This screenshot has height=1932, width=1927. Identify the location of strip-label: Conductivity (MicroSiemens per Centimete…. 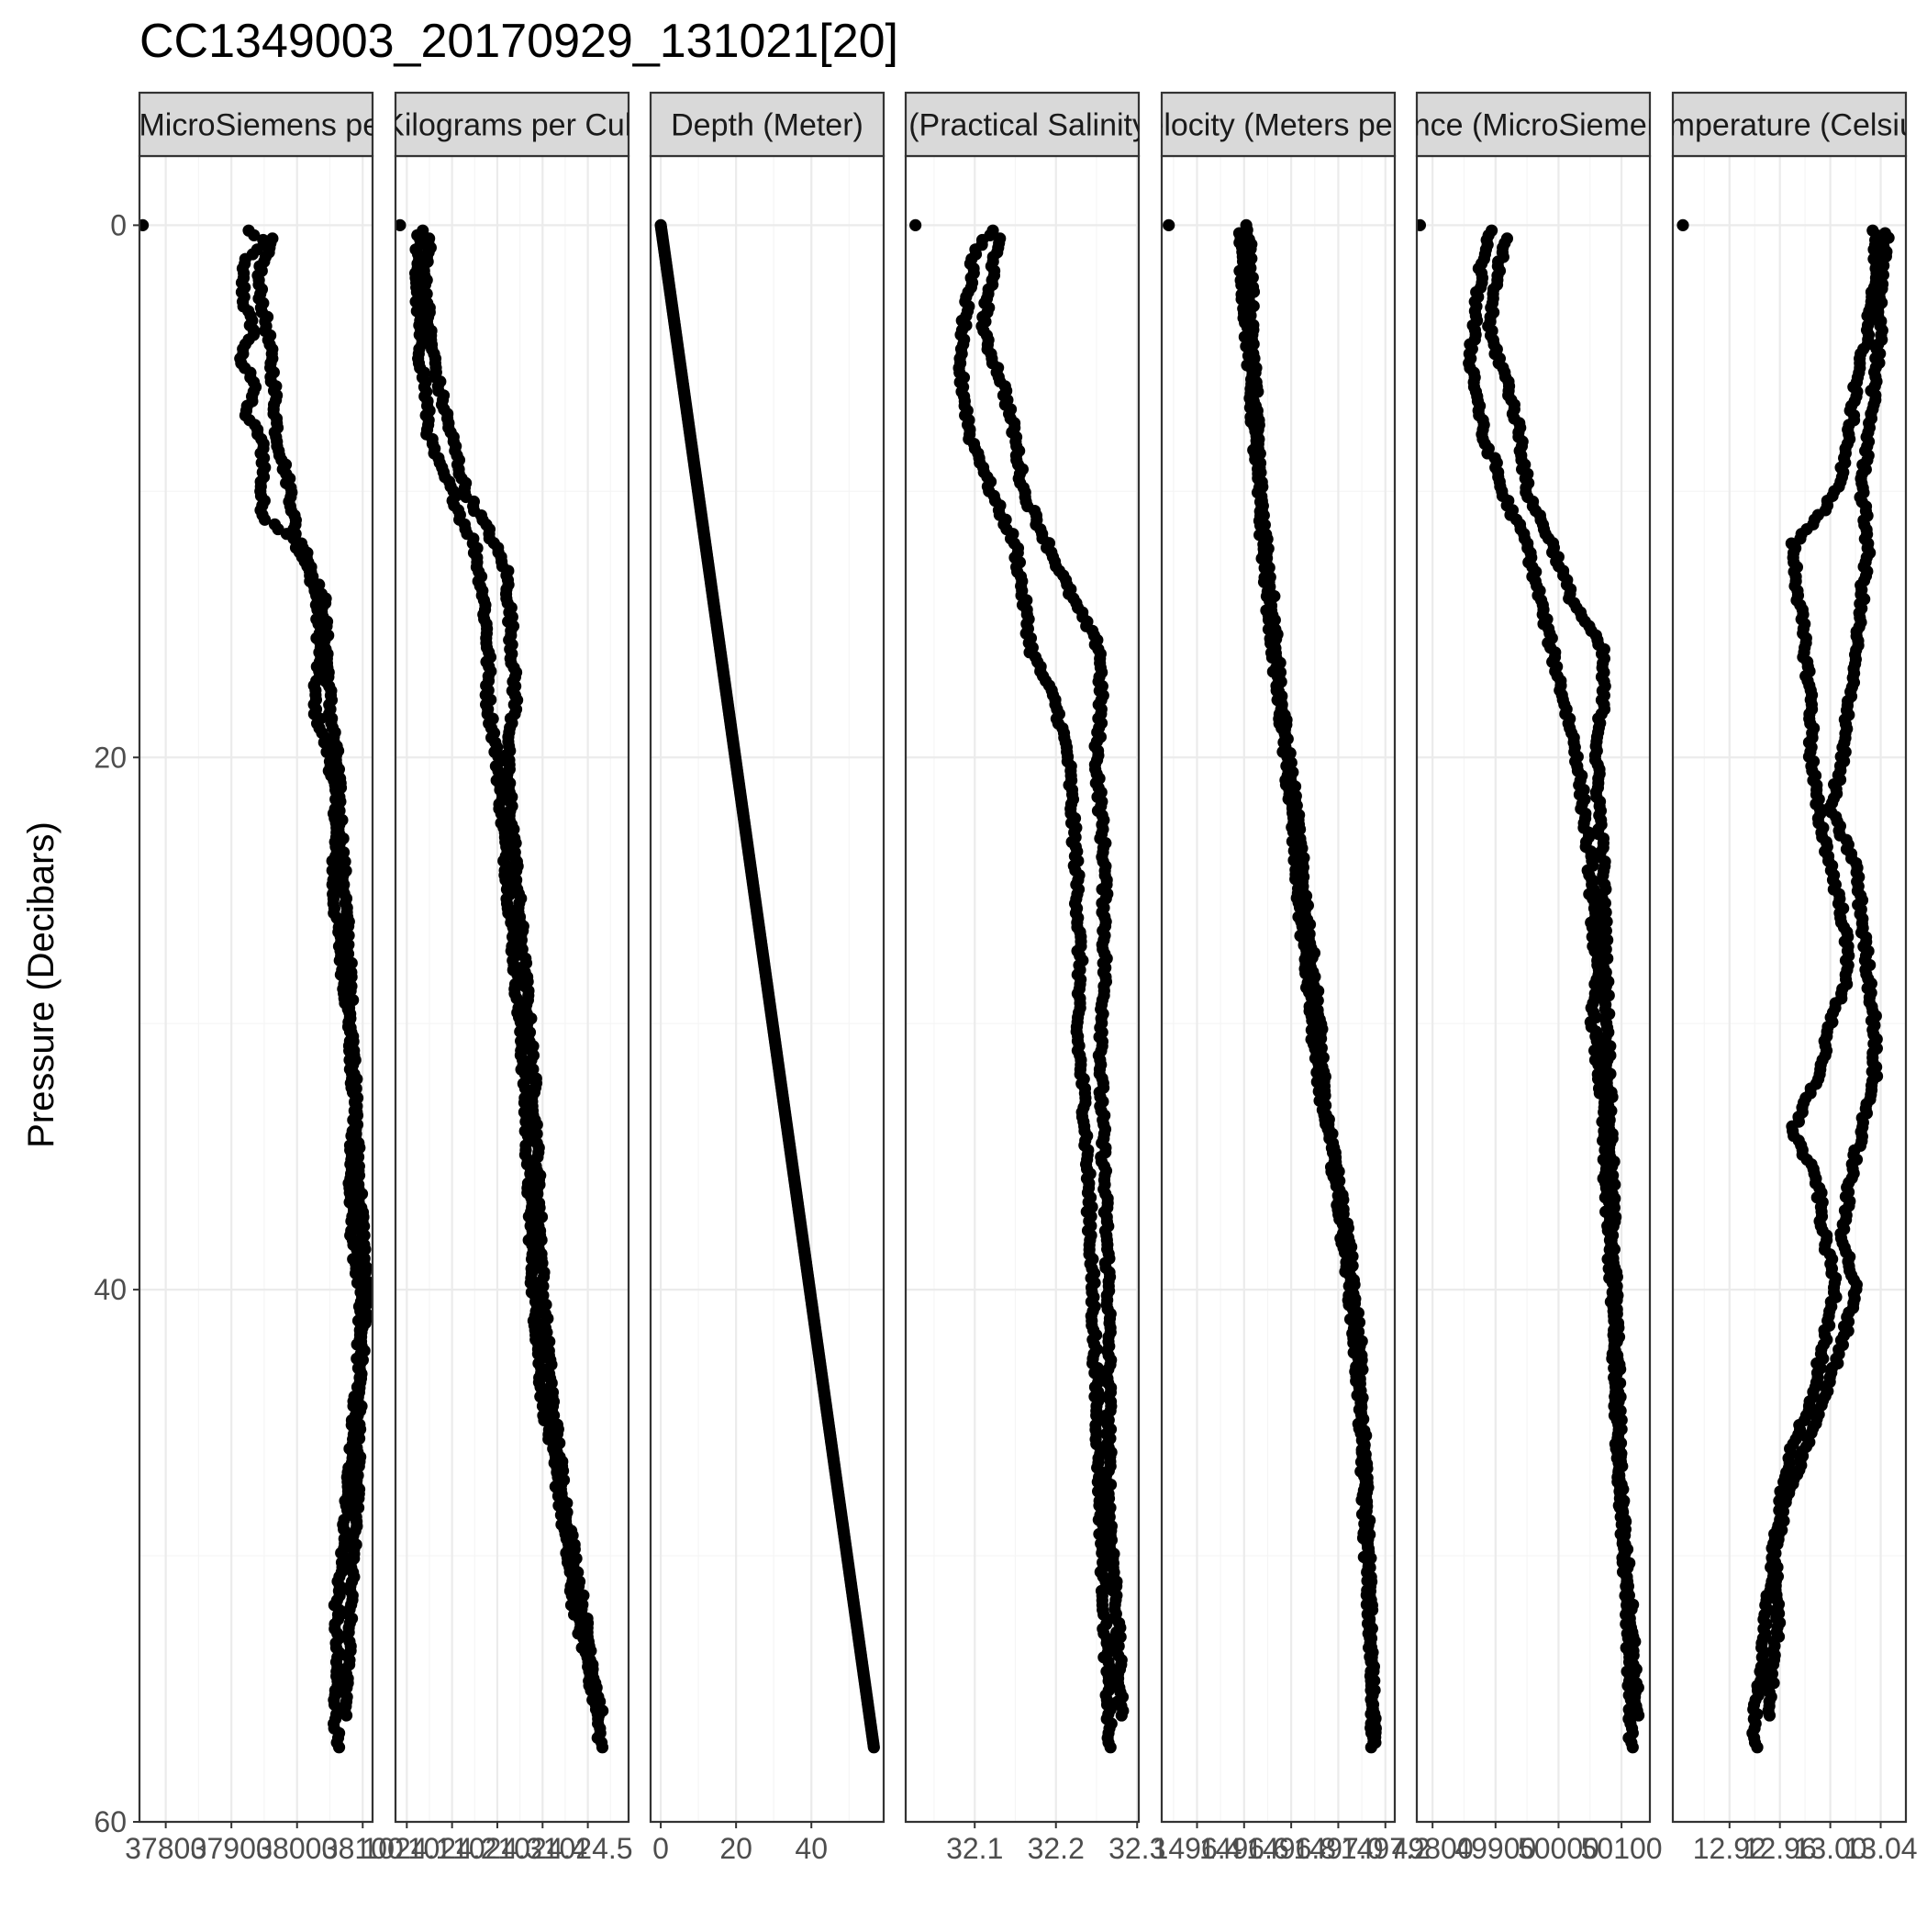
(281, 126).